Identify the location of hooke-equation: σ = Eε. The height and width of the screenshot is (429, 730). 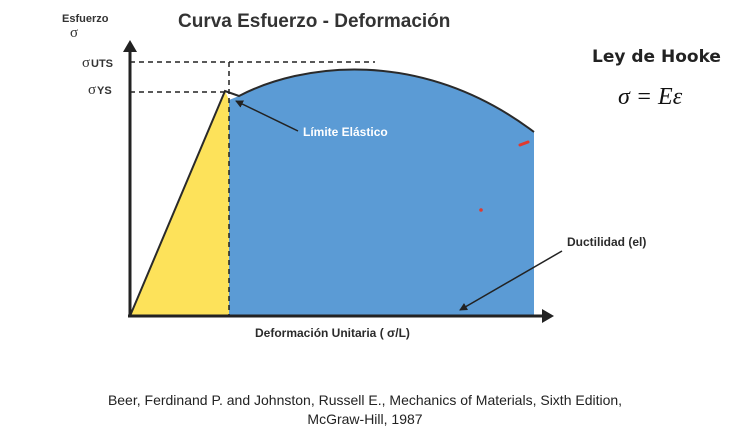
(650, 97).